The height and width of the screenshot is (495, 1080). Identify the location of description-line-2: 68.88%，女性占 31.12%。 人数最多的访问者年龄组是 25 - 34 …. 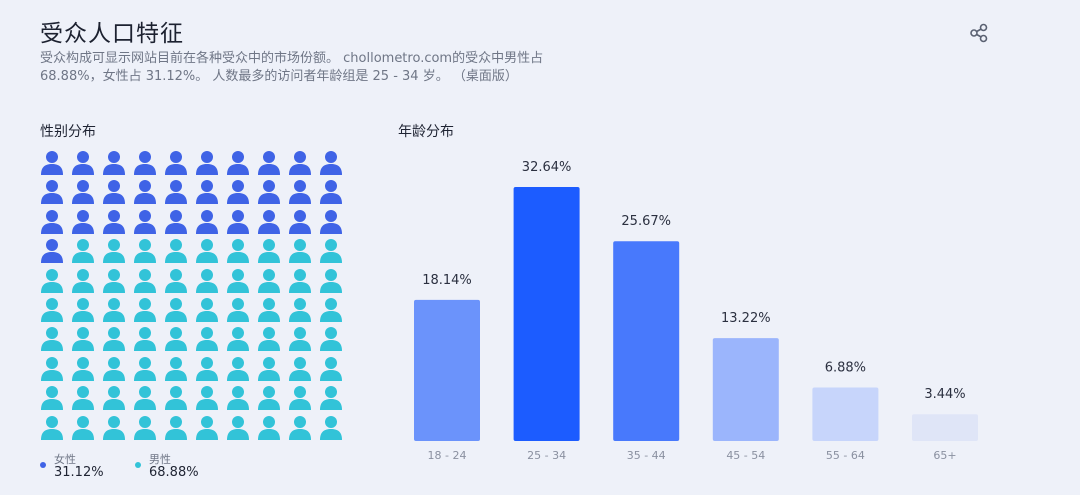
(279, 76).